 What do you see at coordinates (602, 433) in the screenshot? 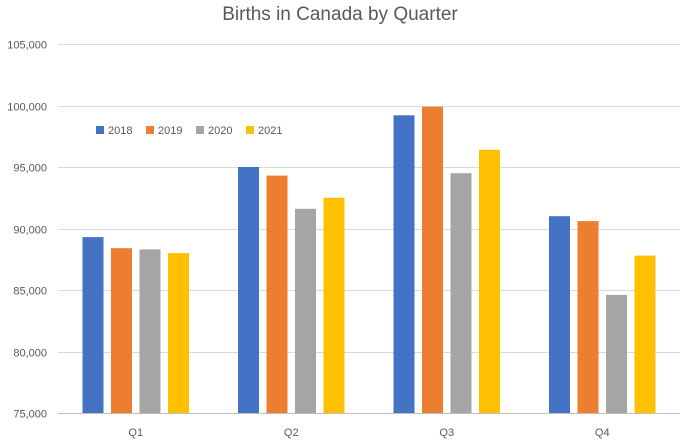
I see `x-tick-label: Q4` at bounding box center [602, 433].